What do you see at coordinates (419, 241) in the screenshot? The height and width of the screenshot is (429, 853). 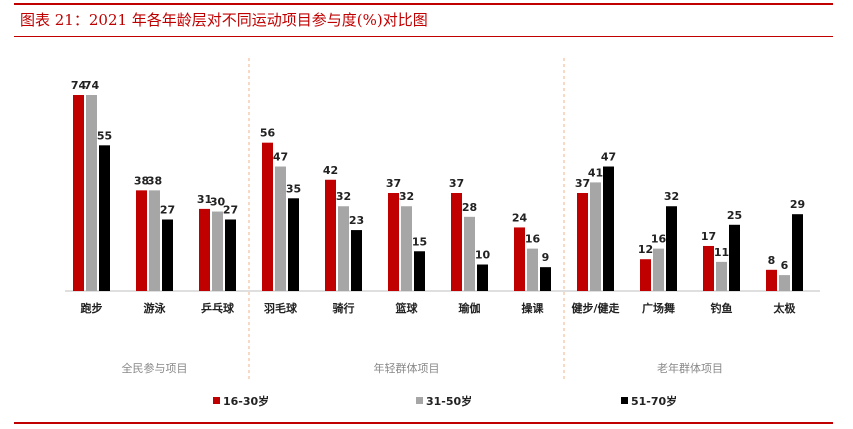 I see `value-label-6-series-3: 15` at bounding box center [419, 241].